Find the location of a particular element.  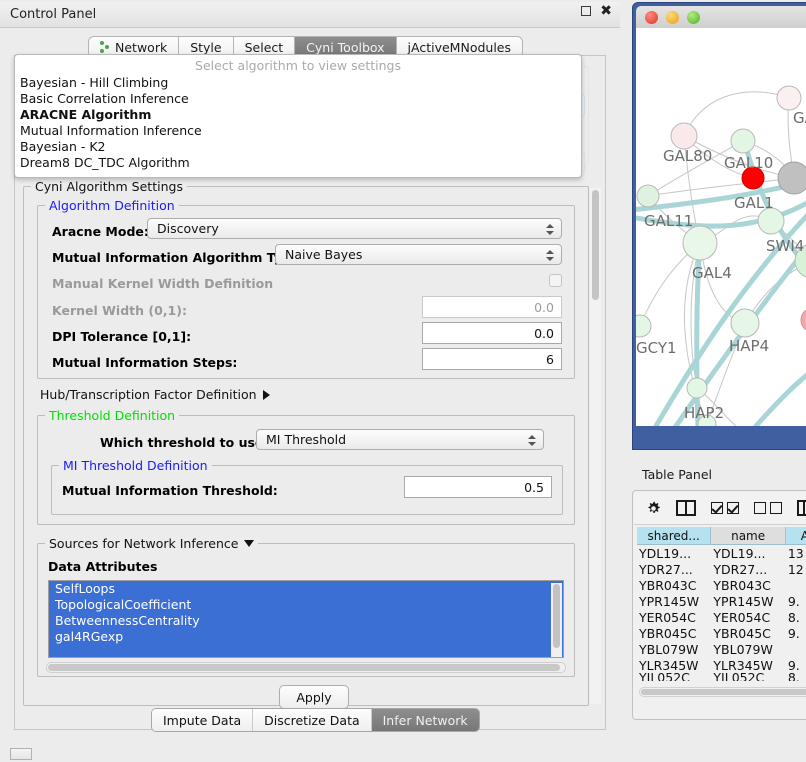

tab-cyni-toolbox-label: Cyni Toolbox is located at coordinates (345, 47).